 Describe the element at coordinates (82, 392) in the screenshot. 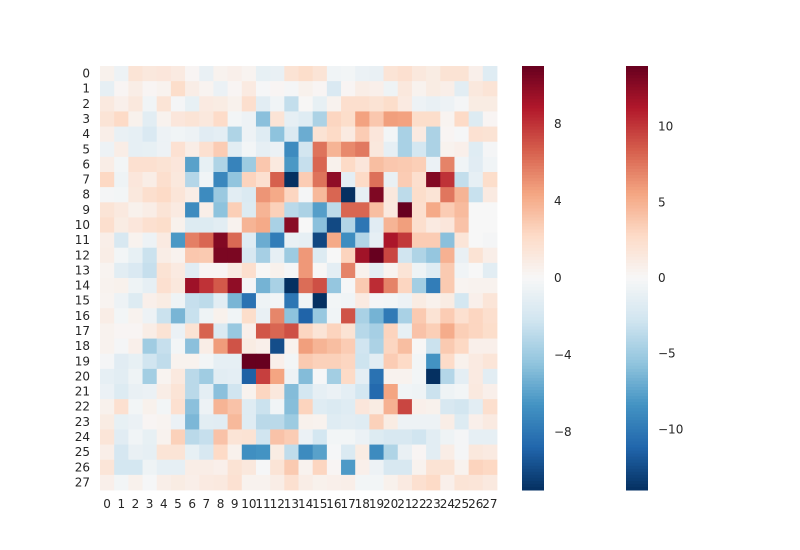

I see `row-tick-label: 21` at that location.